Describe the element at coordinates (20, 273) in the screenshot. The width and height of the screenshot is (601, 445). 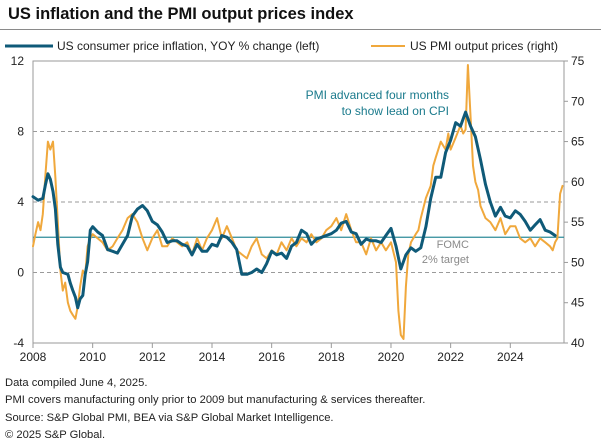
I see `y-left-tick-label: 0` at that location.